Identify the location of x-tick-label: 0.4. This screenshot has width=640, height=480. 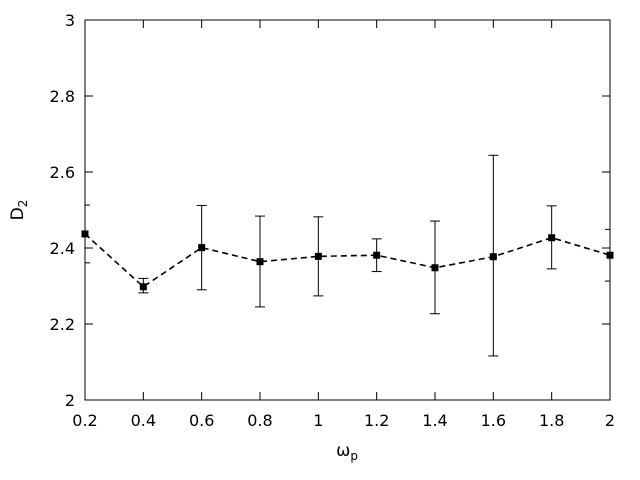
(143, 420).